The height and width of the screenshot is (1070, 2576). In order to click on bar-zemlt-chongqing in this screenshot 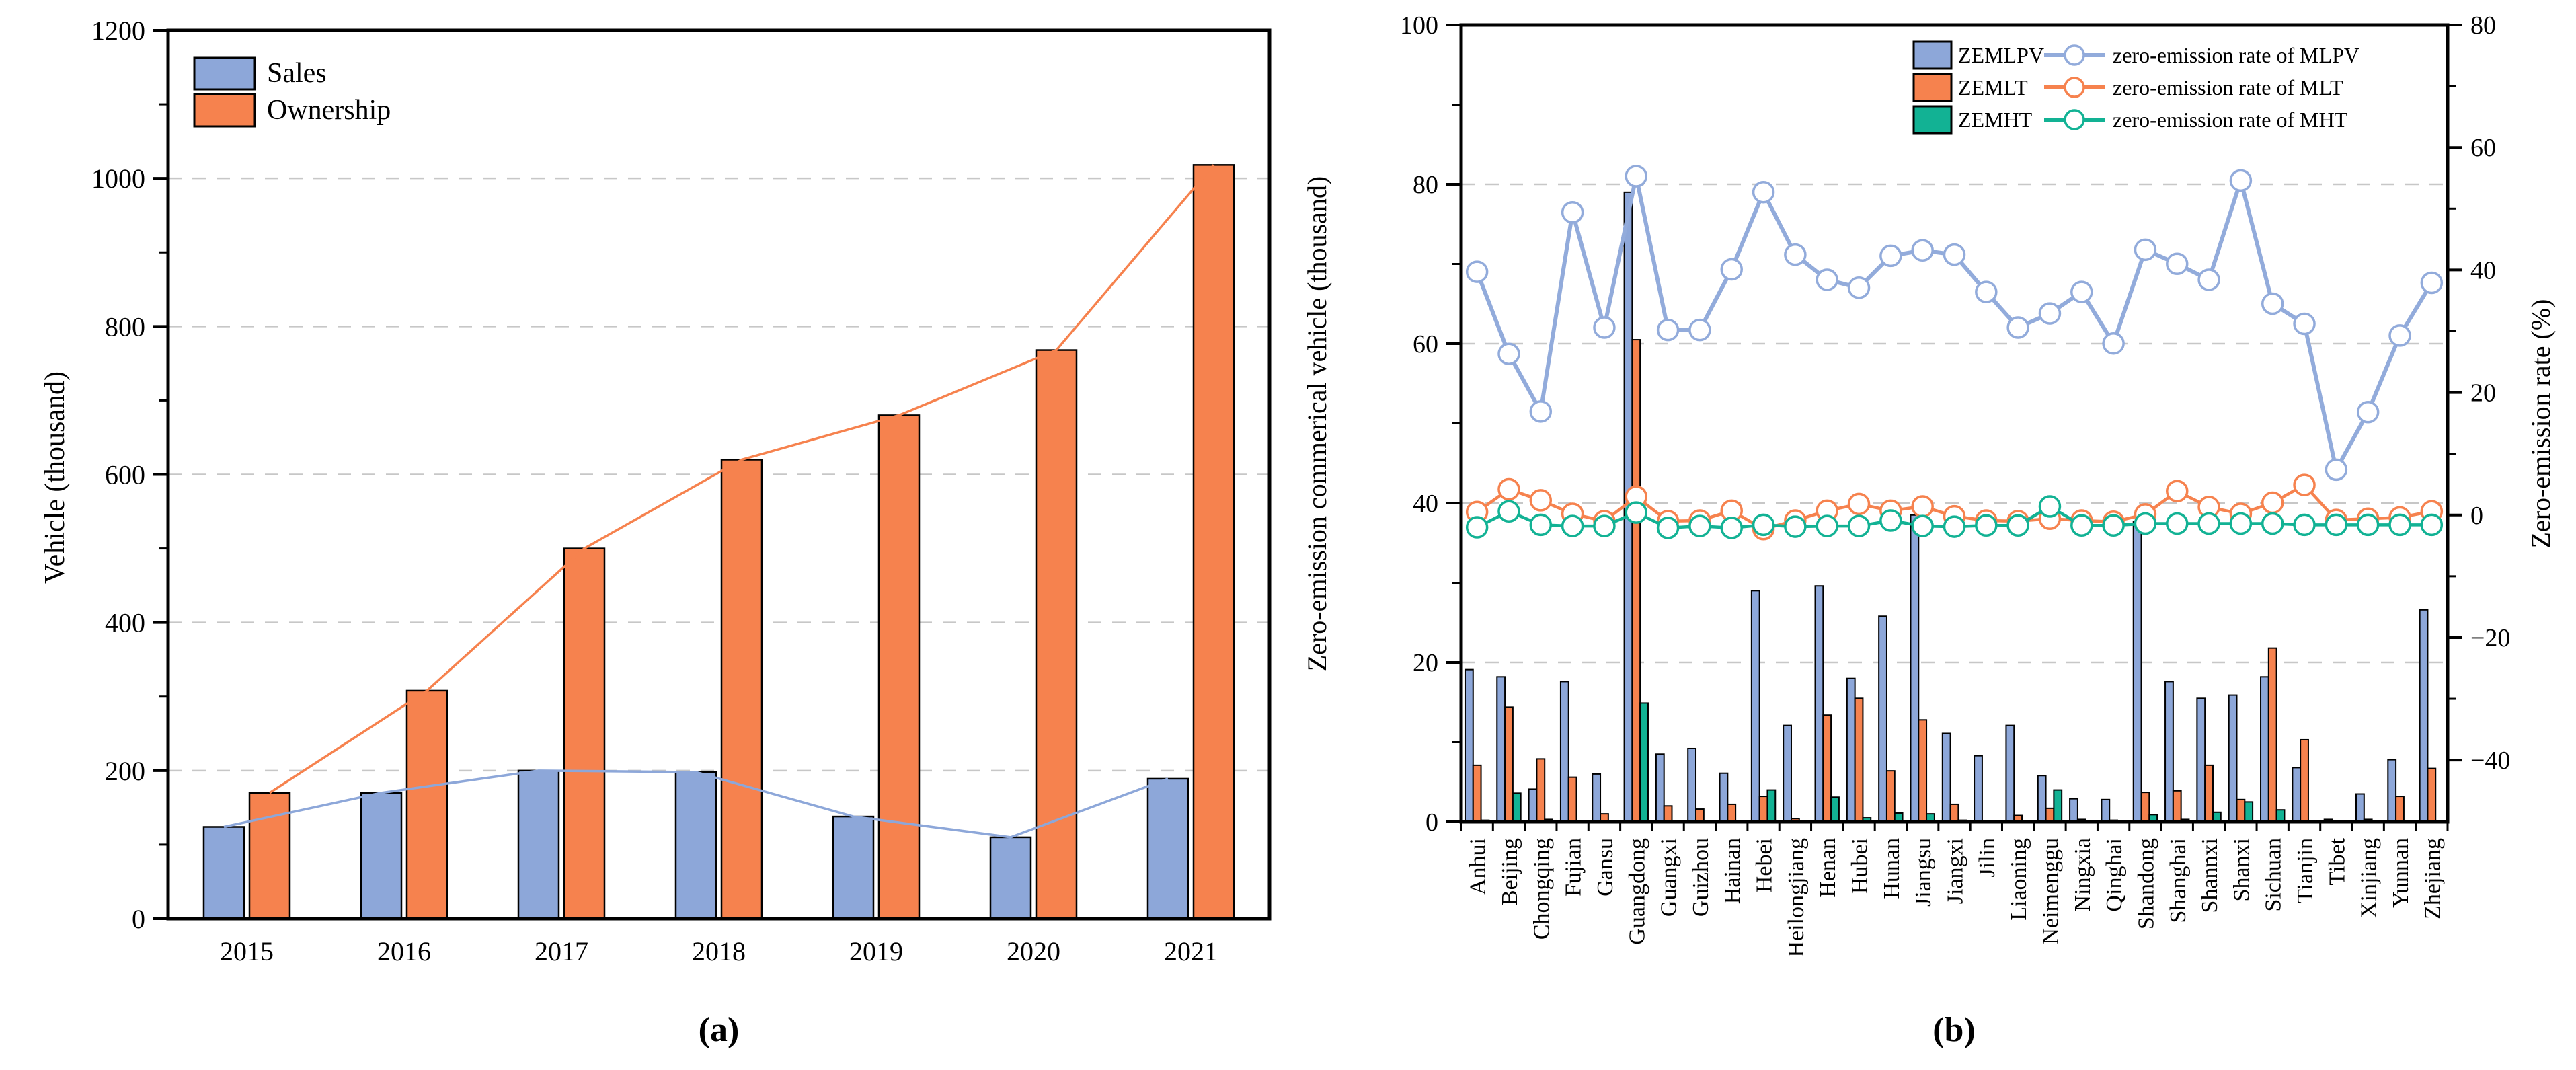, I will do `click(1541, 791)`.